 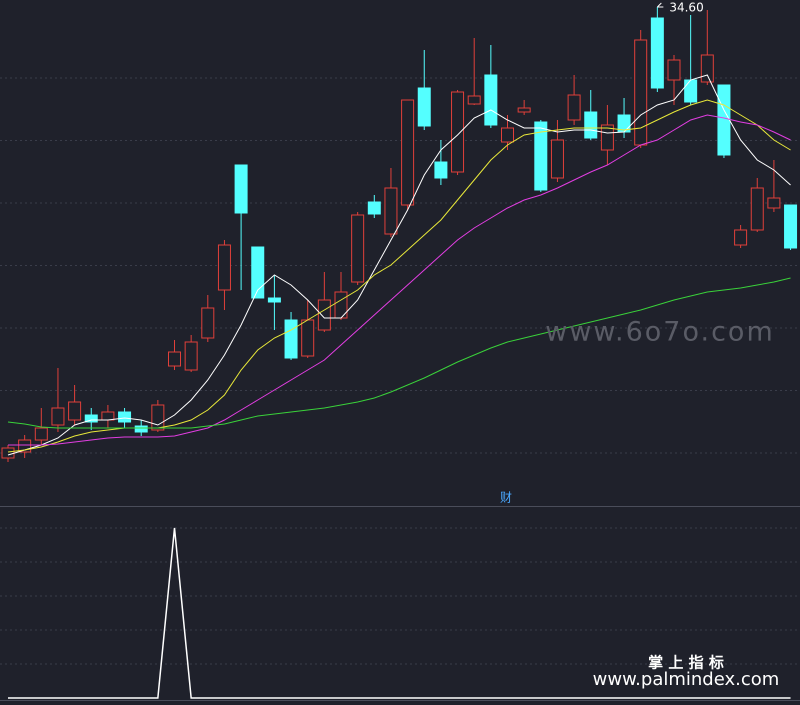 What do you see at coordinates (686, 679) in the screenshot?
I see `watermark: www.palmindex.com` at bounding box center [686, 679].